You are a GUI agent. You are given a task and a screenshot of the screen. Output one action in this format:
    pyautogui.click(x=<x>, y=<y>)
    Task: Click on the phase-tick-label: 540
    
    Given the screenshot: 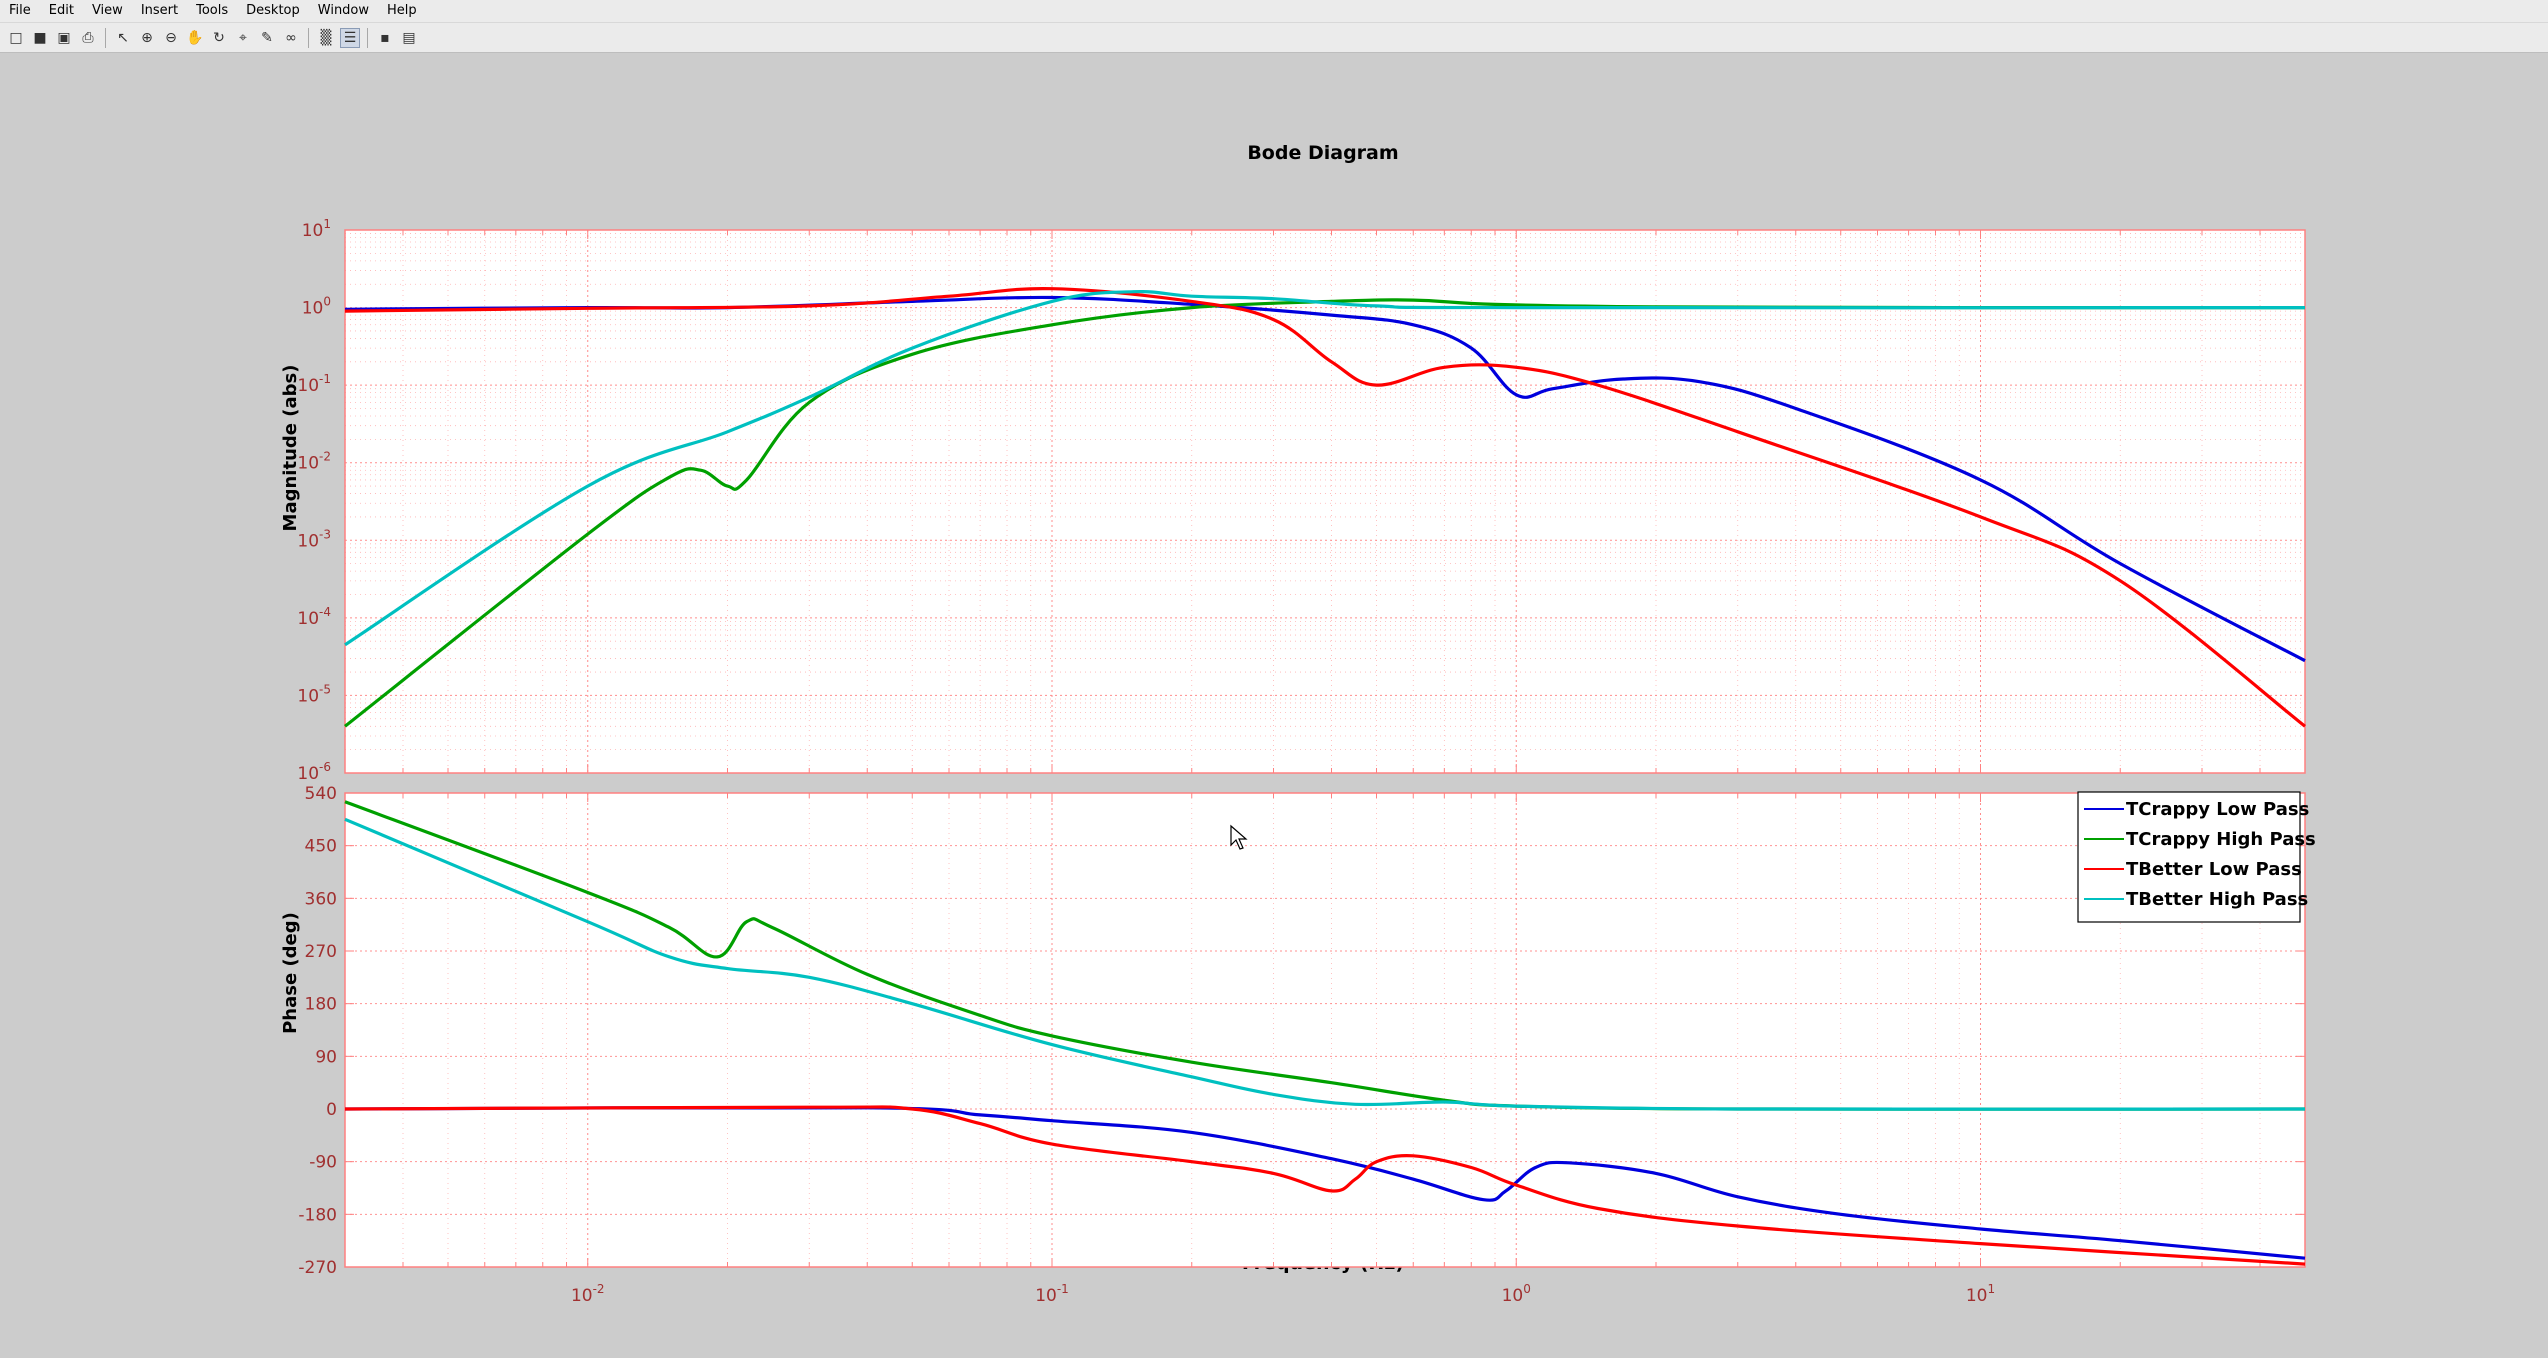 What is the action you would take?
    pyautogui.click(x=321, y=794)
    